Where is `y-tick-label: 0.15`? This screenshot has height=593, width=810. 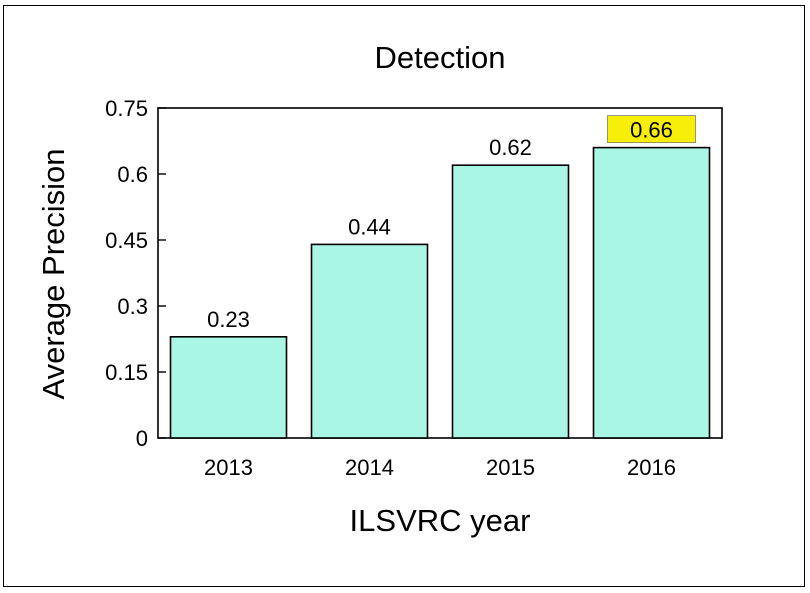 y-tick-label: 0.15 is located at coordinates (126, 372).